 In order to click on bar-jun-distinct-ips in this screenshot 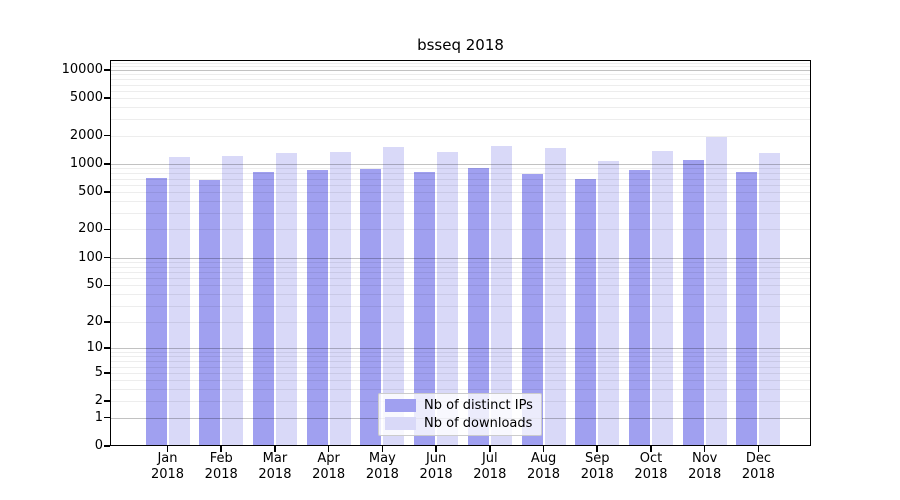, I will do `click(425, 308)`.